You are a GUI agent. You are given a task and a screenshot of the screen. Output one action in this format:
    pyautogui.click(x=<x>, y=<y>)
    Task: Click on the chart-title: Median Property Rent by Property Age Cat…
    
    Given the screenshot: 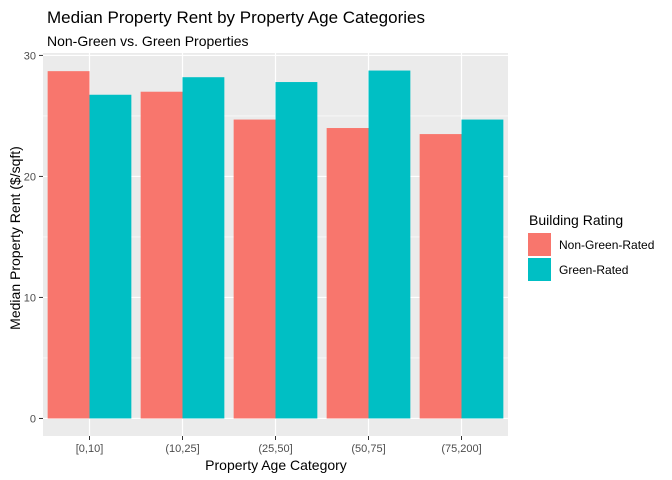 What is the action you would take?
    pyautogui.click(x=236, y=17)
    